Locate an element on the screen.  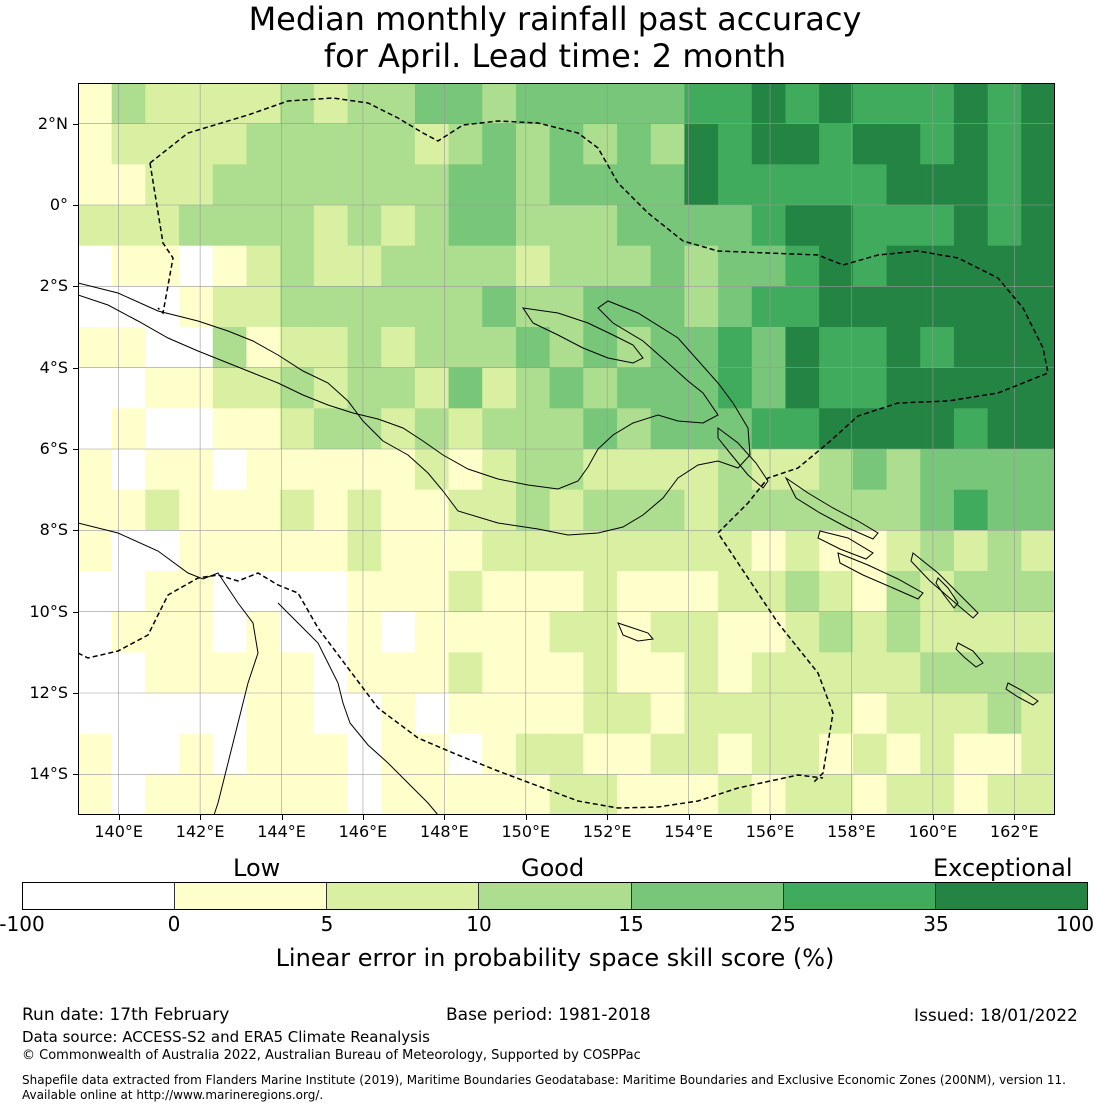
skill-score-colorbar is located at coordinates (555, 896).